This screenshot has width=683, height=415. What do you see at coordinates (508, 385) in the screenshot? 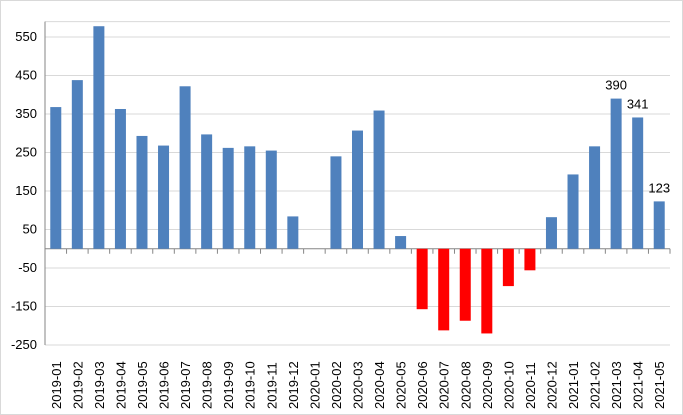
I see `x-tick-label: 2020-10` at bounding box center [508, 385].